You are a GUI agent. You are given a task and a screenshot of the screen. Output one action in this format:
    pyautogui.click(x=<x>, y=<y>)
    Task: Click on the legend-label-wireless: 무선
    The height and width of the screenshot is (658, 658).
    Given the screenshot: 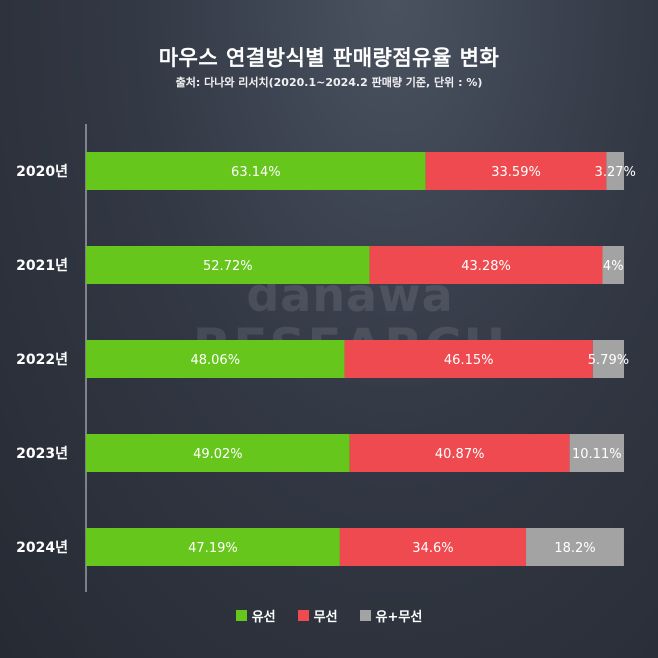 What is the action you would take?
    pyautogui.click(x=325, y=617)
    